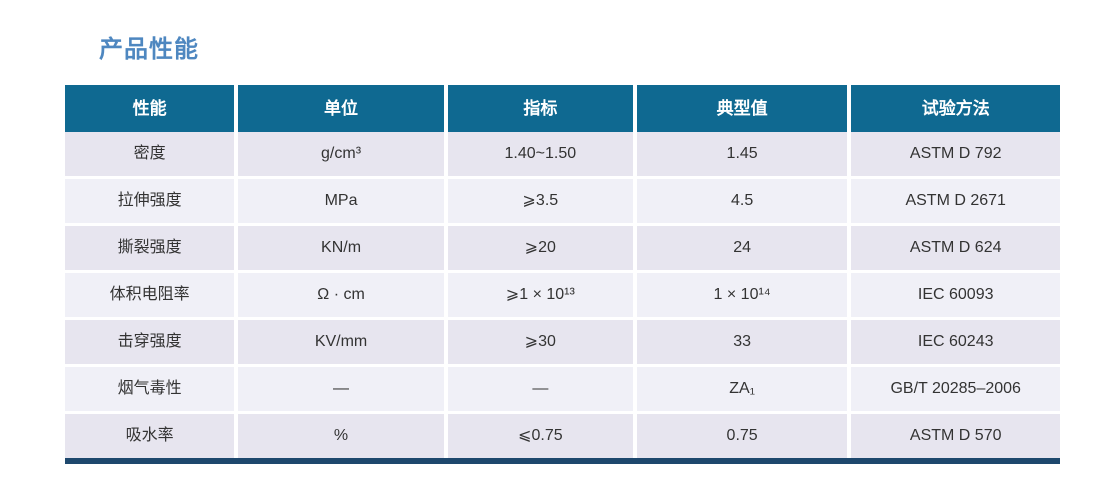 Image resolution: width=1104 pixels, height=497 pixels. I want to click on table-cell-unit: %, so click(341, 436).